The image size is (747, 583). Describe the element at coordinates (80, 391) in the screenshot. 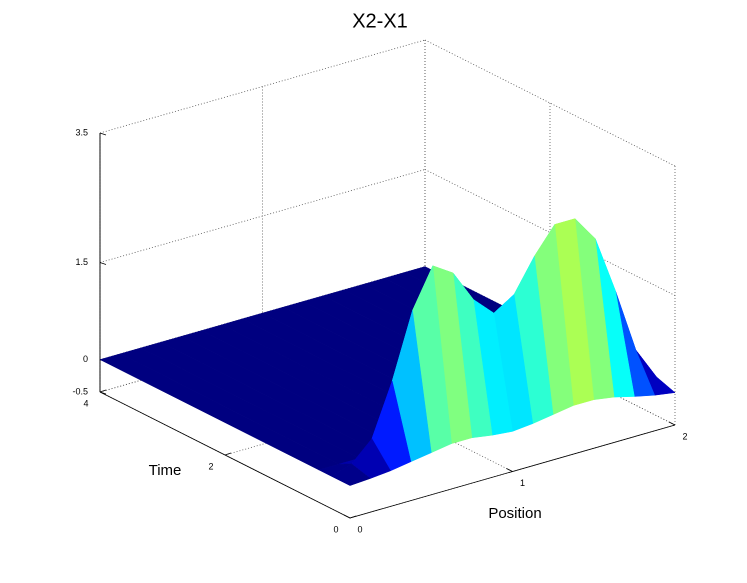

I see `z-tick-label: -0.5` at that location.